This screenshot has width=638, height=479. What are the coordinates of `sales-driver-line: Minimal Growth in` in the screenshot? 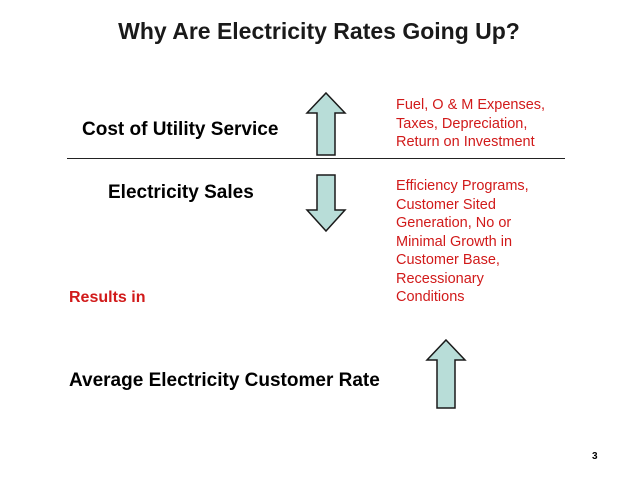 It's located at (454, 241).